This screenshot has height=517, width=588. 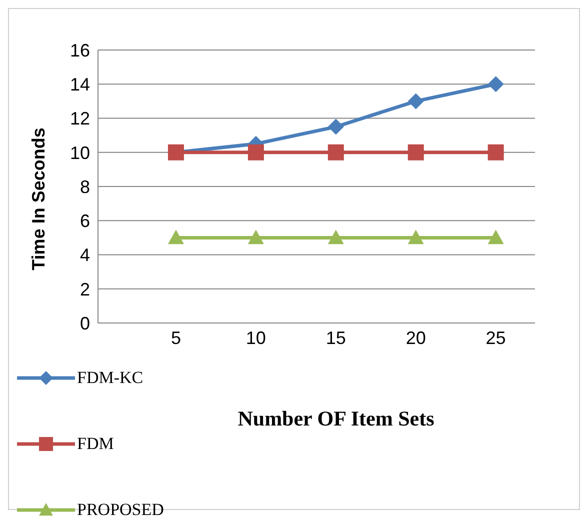 I want to click on x-tick-label: 25, so click(x=496, y=338).